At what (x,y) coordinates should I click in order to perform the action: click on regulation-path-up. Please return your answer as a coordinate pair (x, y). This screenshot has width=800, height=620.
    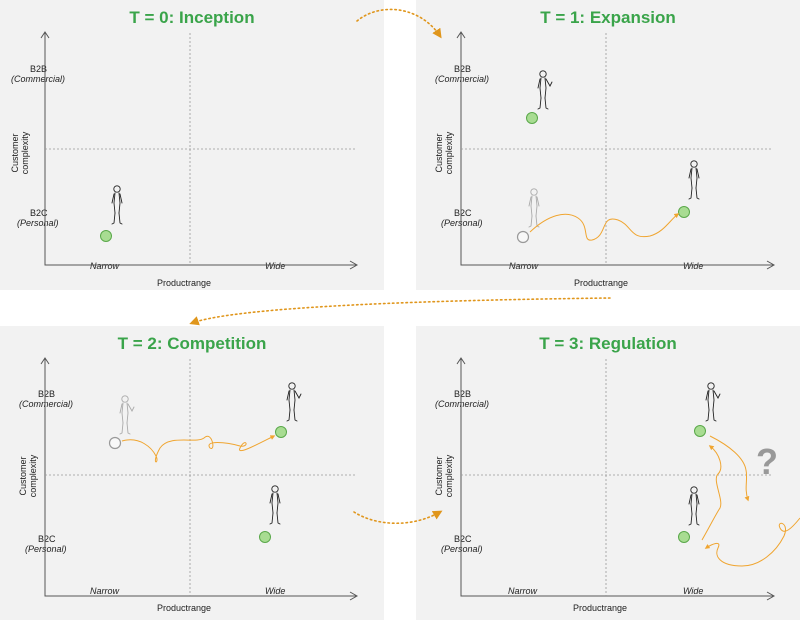
    Looking at the image, I should click on (711, 493).